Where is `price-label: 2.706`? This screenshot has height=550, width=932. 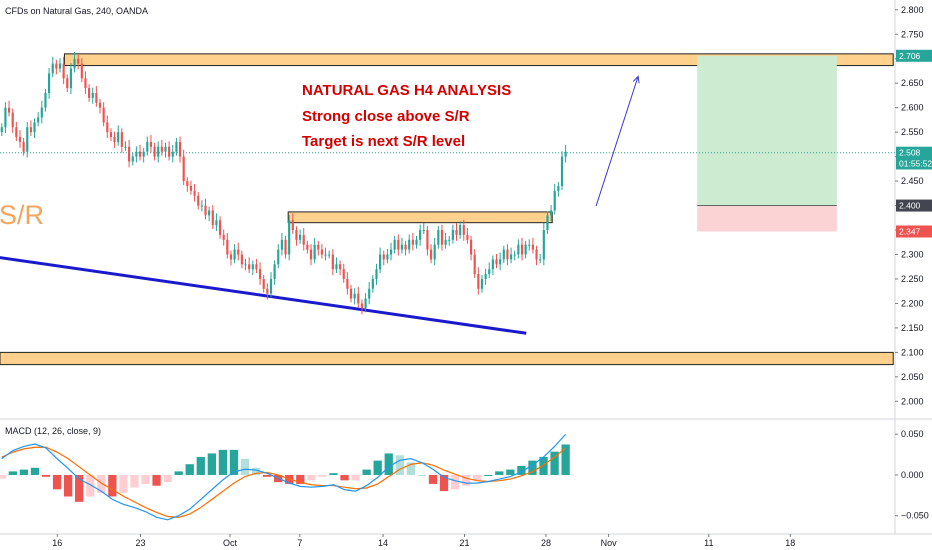
price-label: 2.706 is located at coordinates (910, 56).